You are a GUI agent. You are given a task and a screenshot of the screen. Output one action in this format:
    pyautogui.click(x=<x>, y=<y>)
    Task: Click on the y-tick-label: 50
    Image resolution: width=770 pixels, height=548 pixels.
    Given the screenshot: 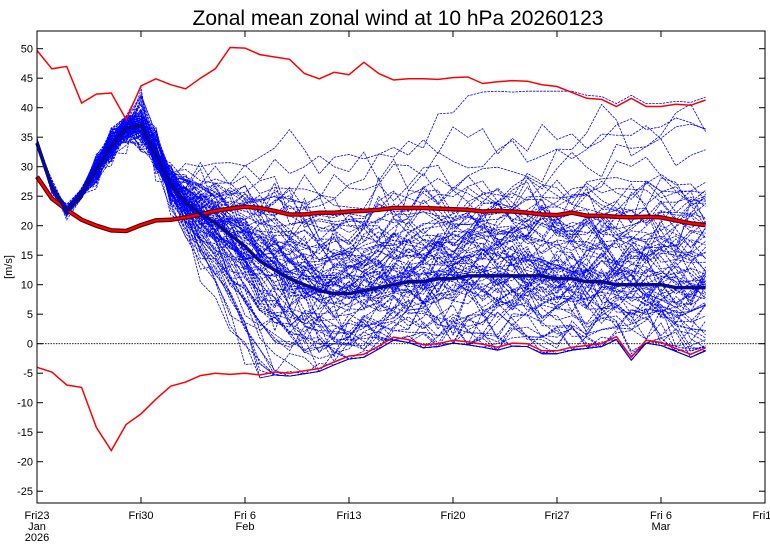 What is the action you would take?
    pyautogui.click(x=27, y=50)
    